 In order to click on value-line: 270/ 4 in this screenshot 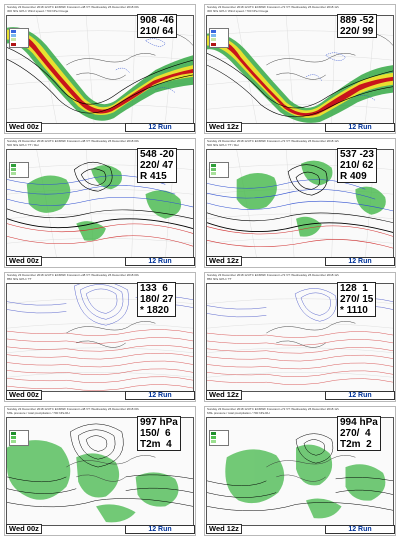, I will do `click(355, 433)`.